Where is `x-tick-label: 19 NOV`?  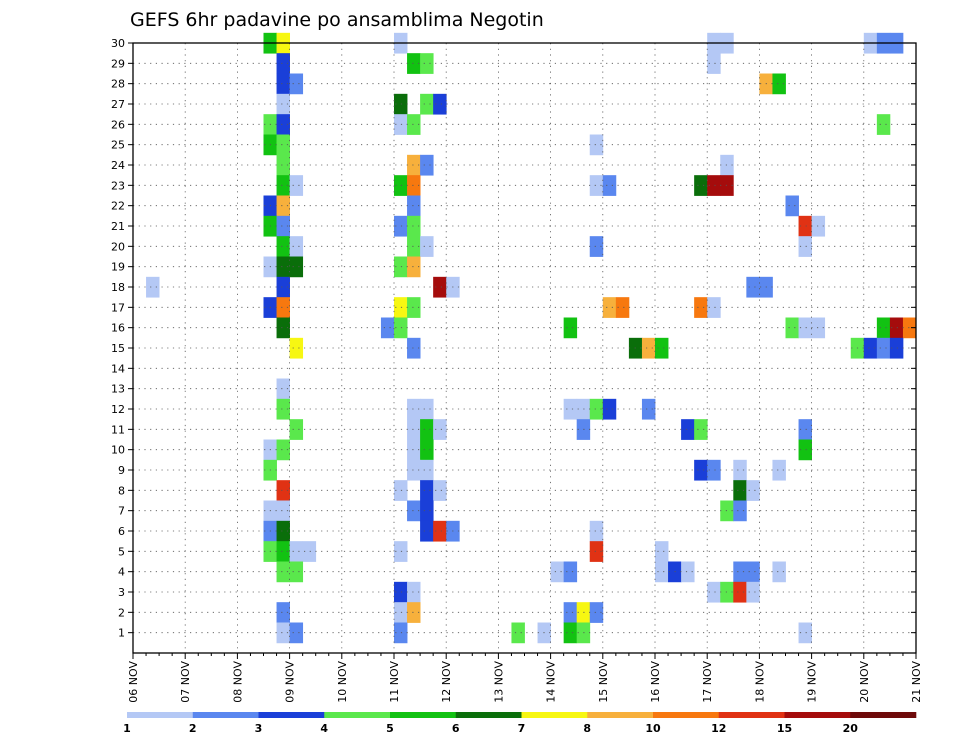 x-tick-label: 19 NOV is located at coordinates (812, 682).